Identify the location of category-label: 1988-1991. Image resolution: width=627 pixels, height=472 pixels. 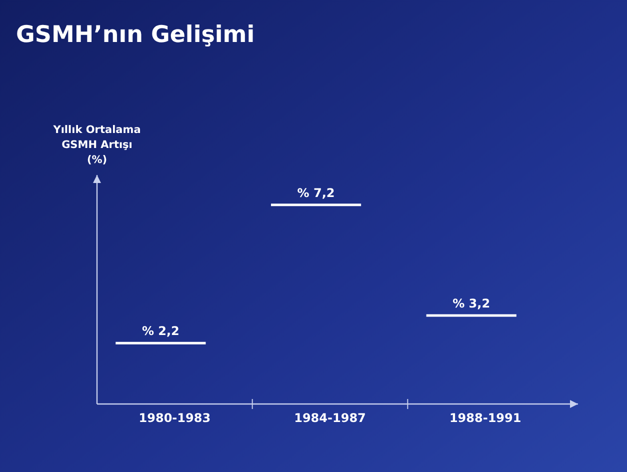
(485, 418).